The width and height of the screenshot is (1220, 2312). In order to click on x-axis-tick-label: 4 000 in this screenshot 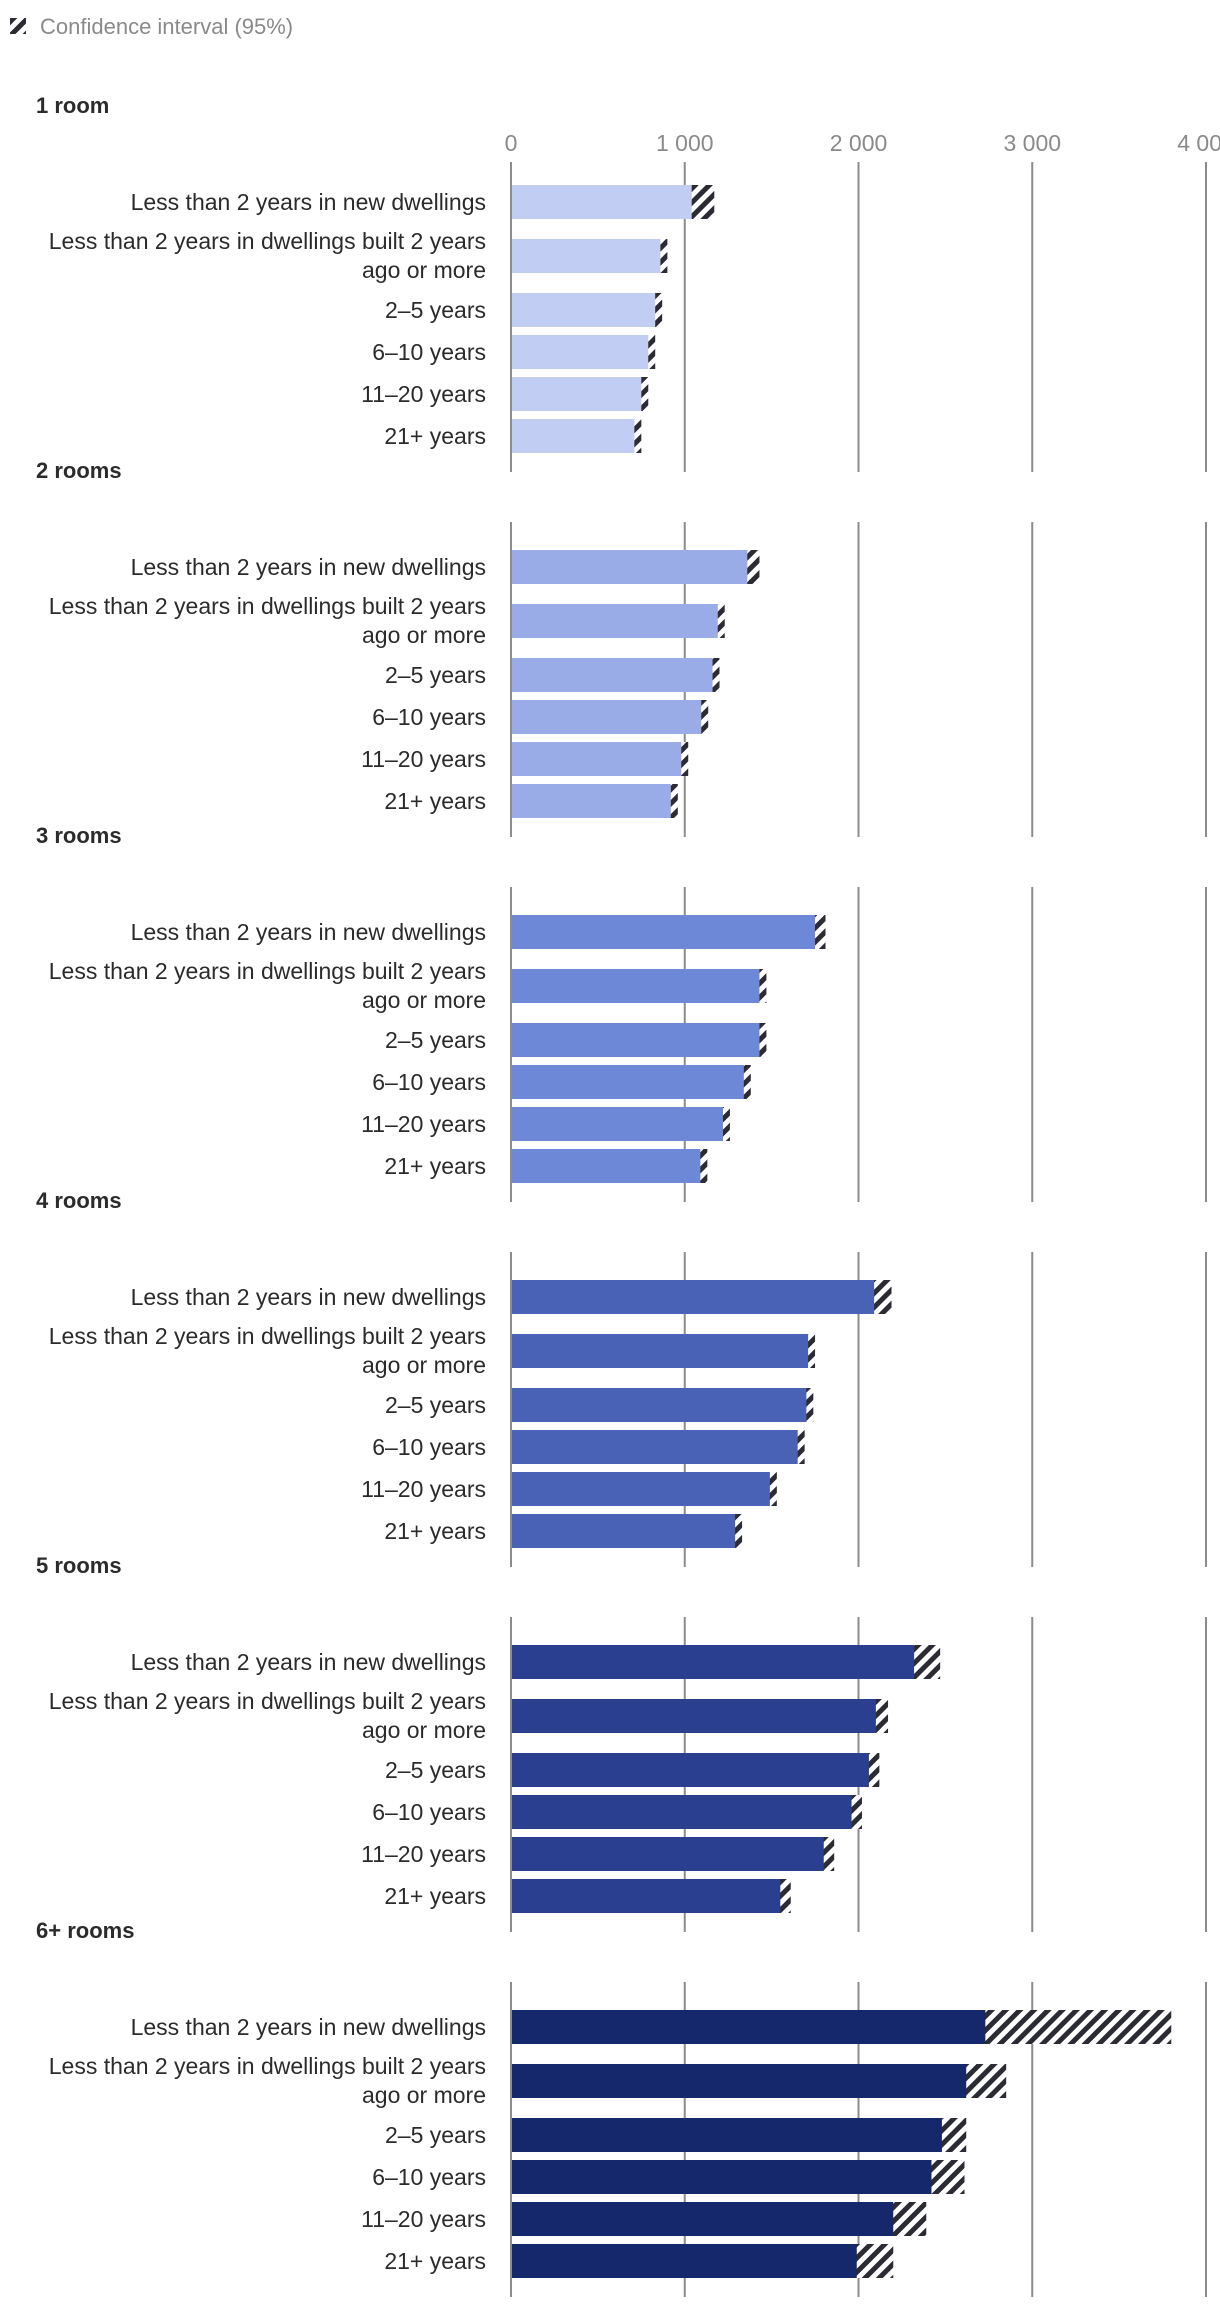, I will do `click(1198, 143)`.